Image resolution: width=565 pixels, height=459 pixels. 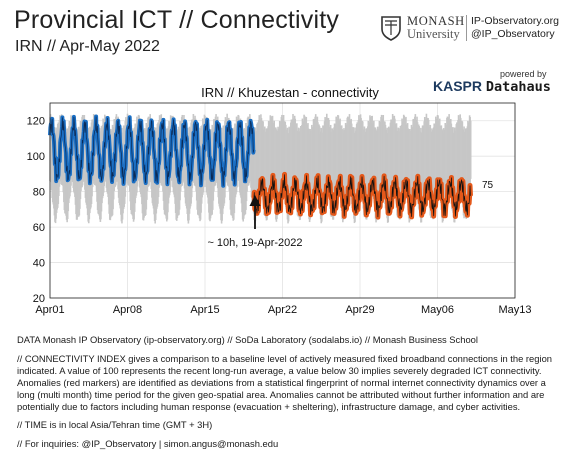 I want to click on y-tick-label: 60, so click(x=39, y=228).